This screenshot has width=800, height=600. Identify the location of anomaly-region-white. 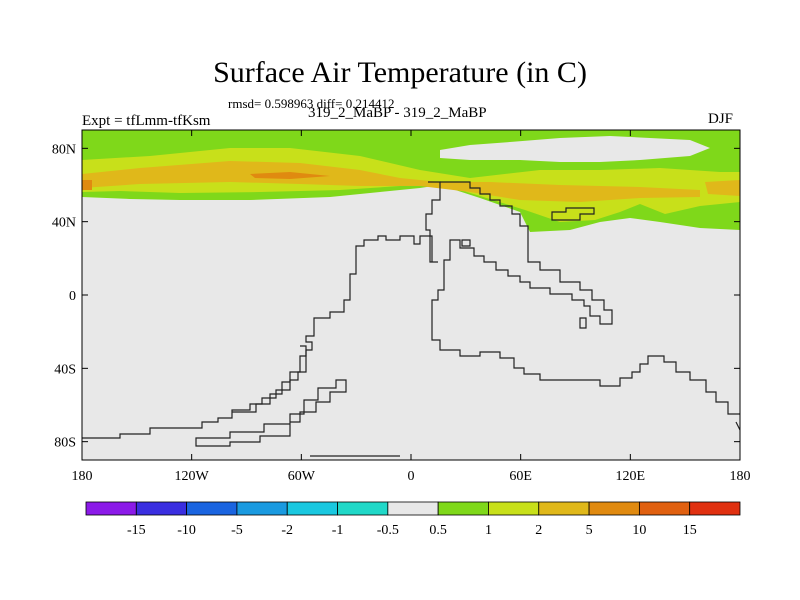
(575, 149).